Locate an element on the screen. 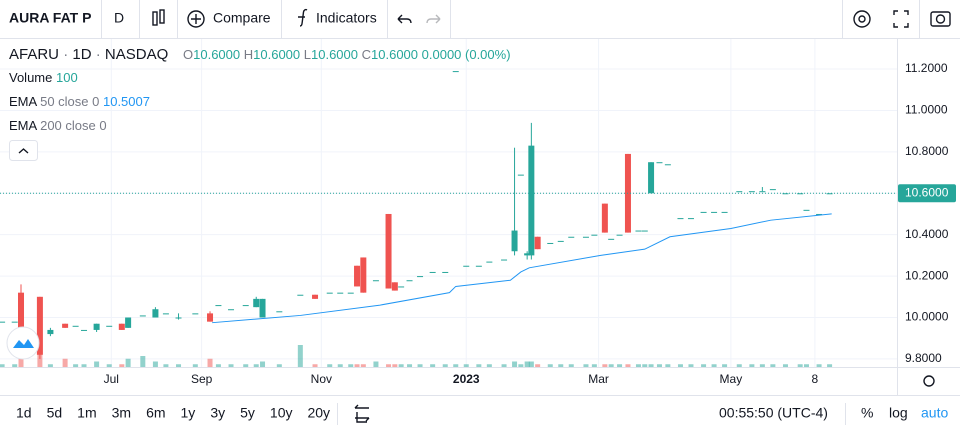 The height and width of the screenshot is (433, 960). last-price-box is located at coordinates (927, 193).